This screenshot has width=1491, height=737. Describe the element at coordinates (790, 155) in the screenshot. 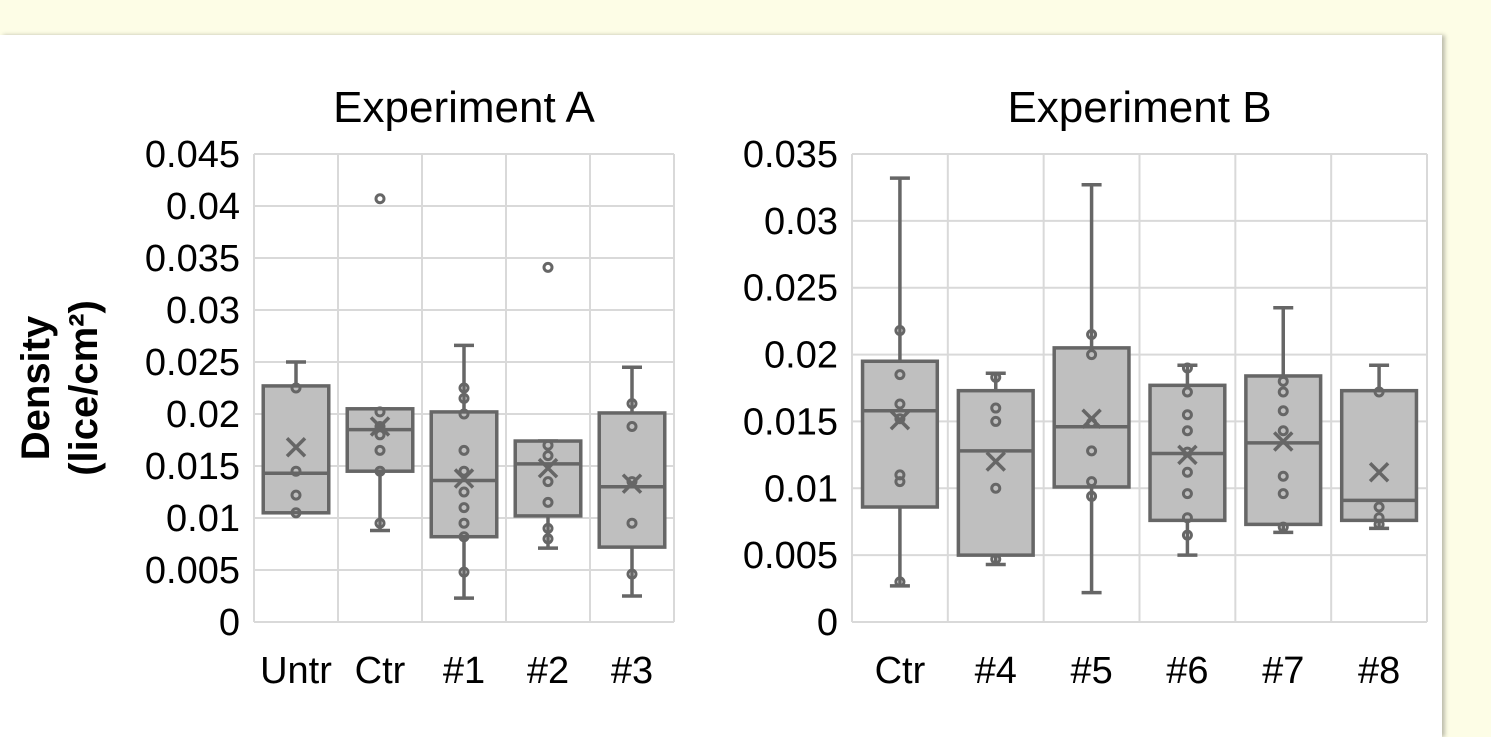

I see `chart-2-y-tick-label: 0.035` at that location.